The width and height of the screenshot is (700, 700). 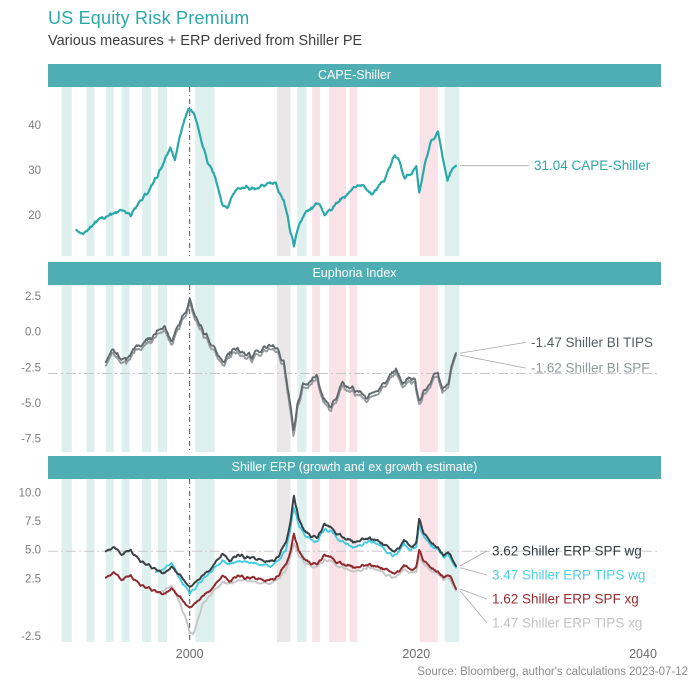 What do you see at coordinates (568, 575) in the screenshot?
I see `annotation-label: 3.47 Shiller ERP TIPS wg` at bounding box center [568, 575].